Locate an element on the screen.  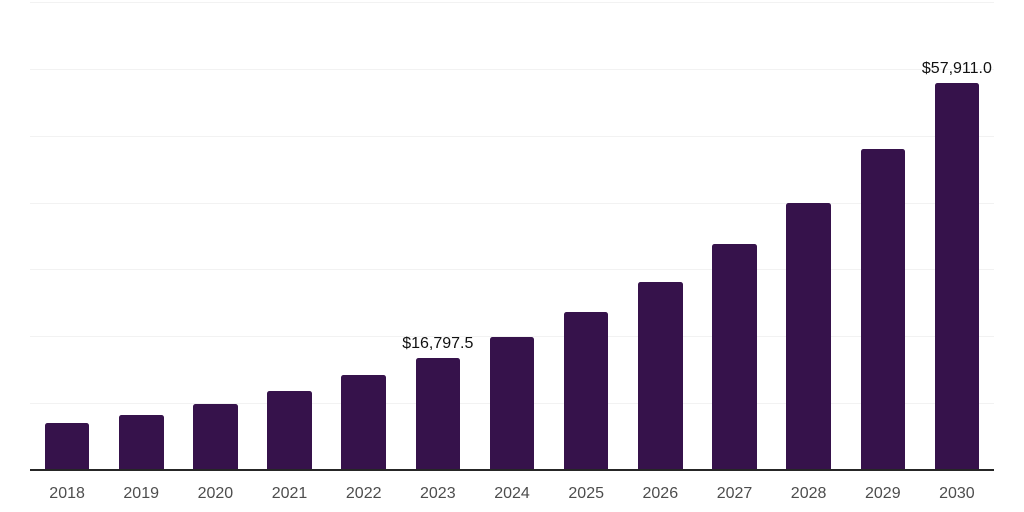
x-tick-2029: 2029 is located at coordinates (883, 493).